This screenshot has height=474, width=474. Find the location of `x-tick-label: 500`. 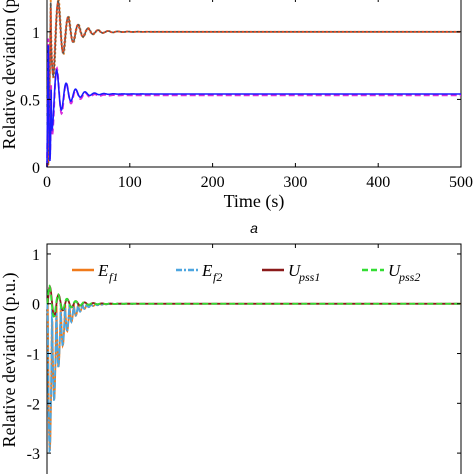

x-tick-label: 500 is located at coordinates (461, 182).